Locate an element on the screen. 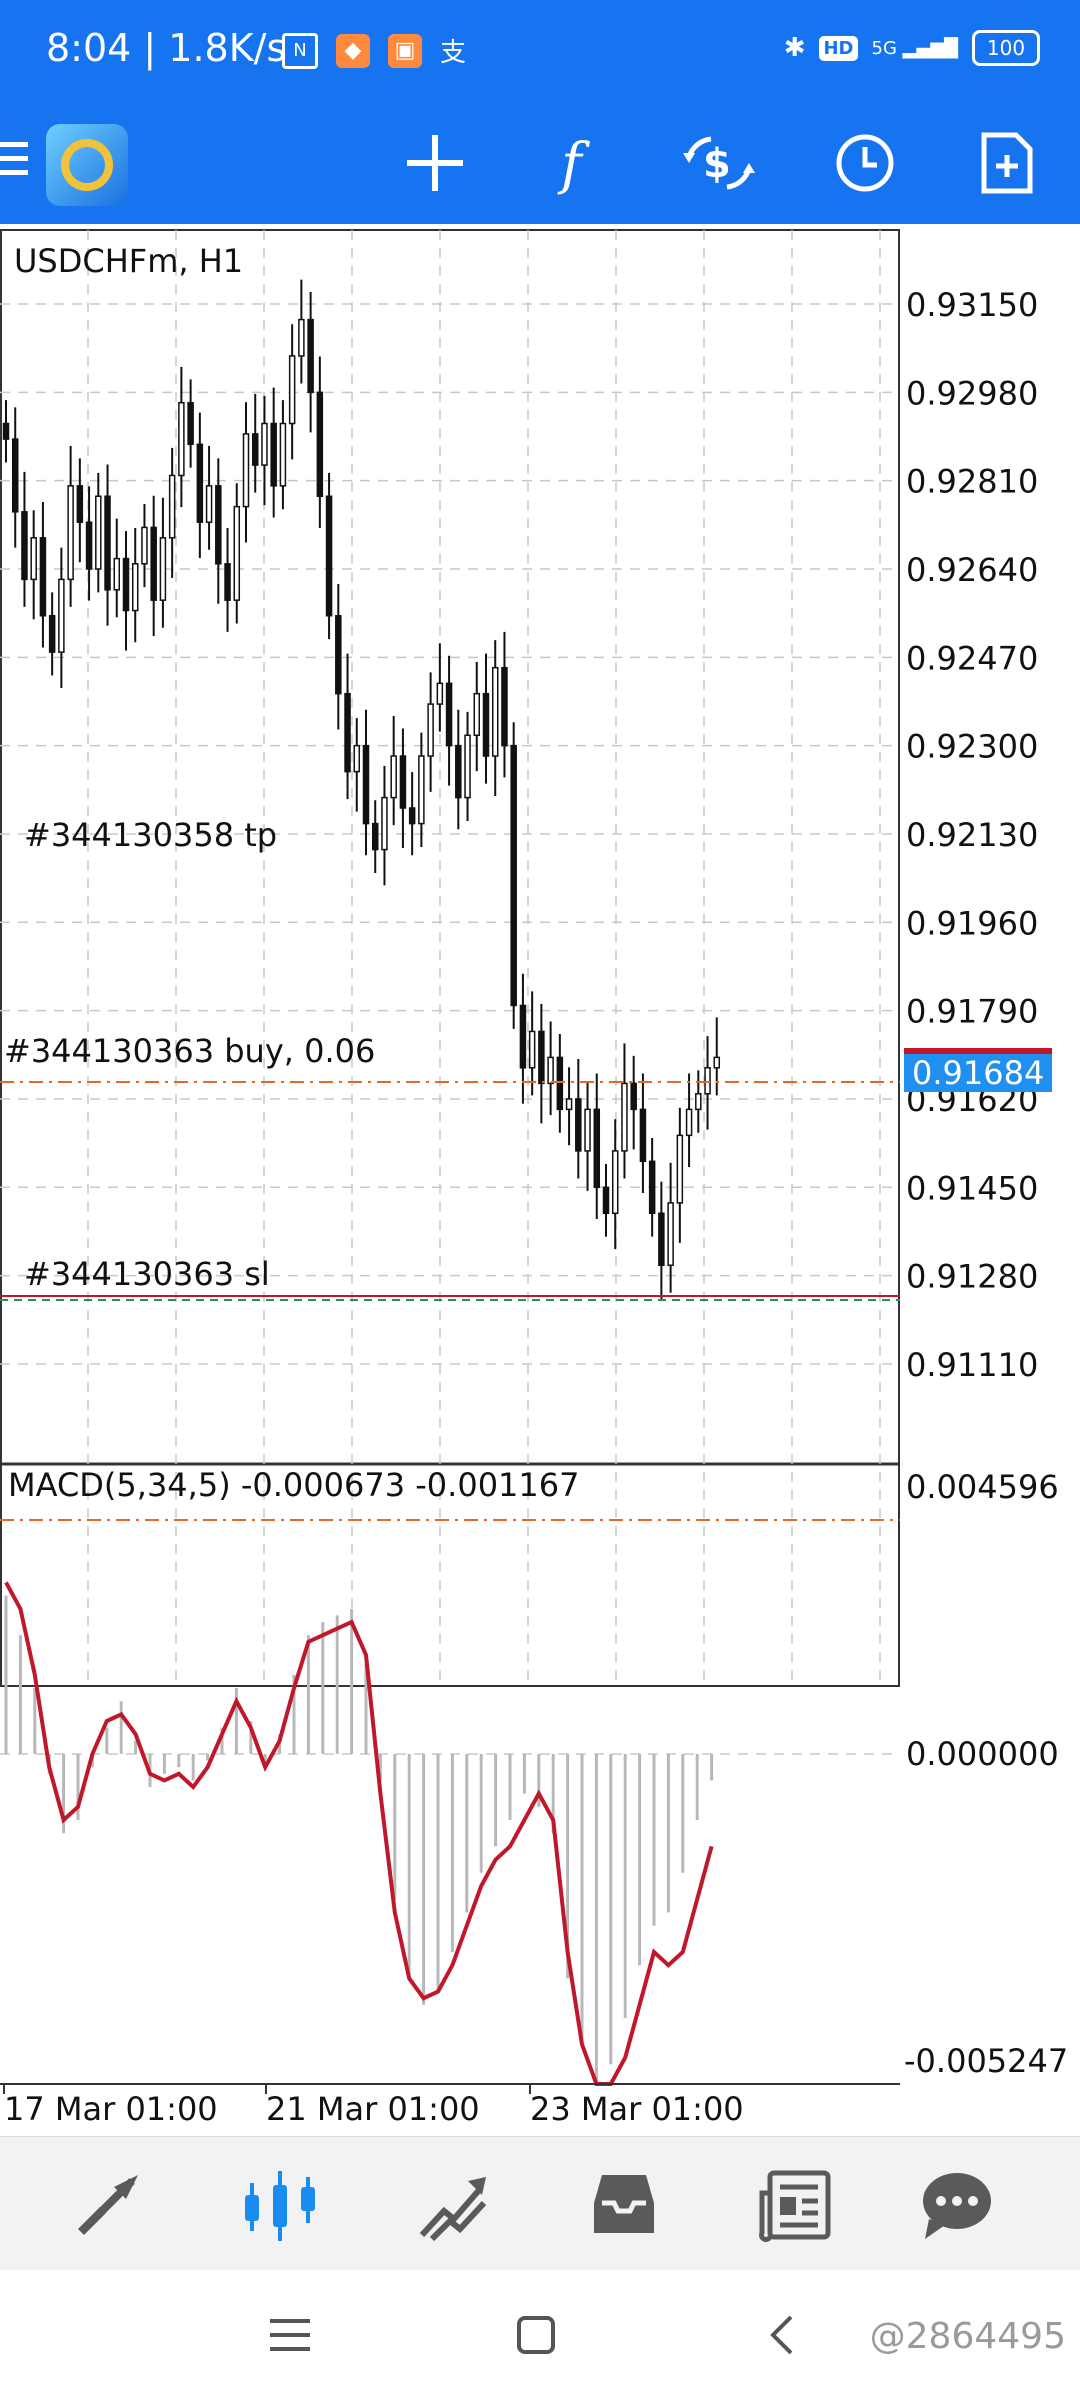  price-tick-label: 0.92130 is located at coordinates (972, 835).